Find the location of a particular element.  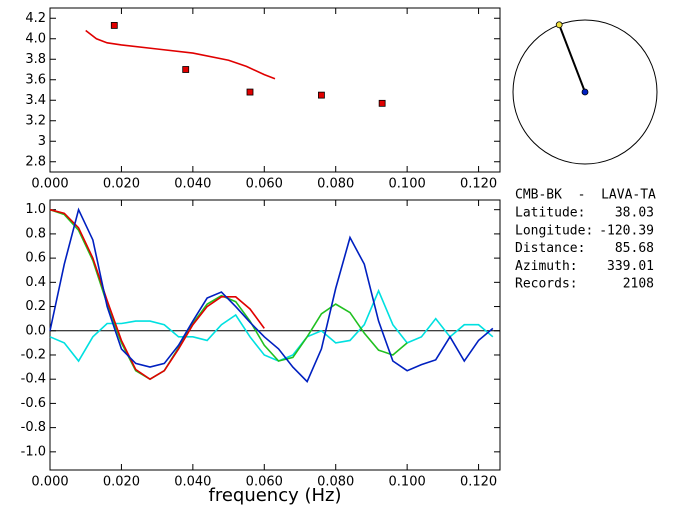

y-tick-label: 3.6 is located at coordinates (35, 79).